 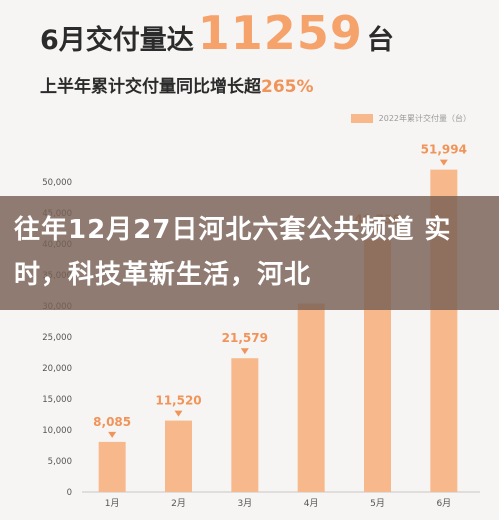 What do you see at coordinates (112, 503) in the screenshot?
I see `x-tick-label: 1月` at bounding box center [112, 503].